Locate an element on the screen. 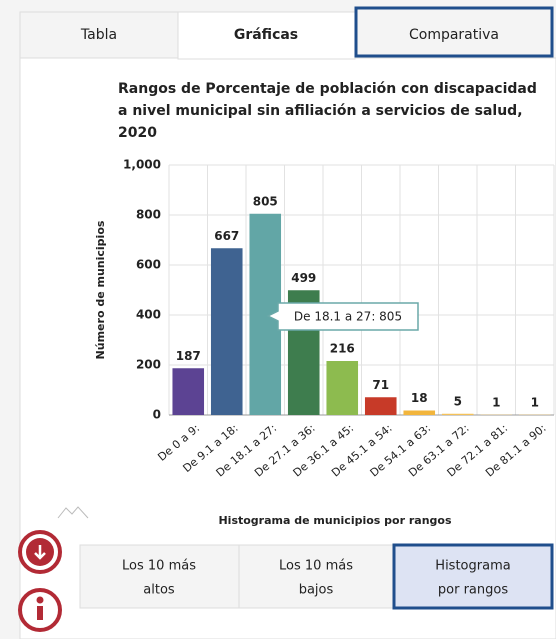  button-label: altos is located at coordinates (159, 590).